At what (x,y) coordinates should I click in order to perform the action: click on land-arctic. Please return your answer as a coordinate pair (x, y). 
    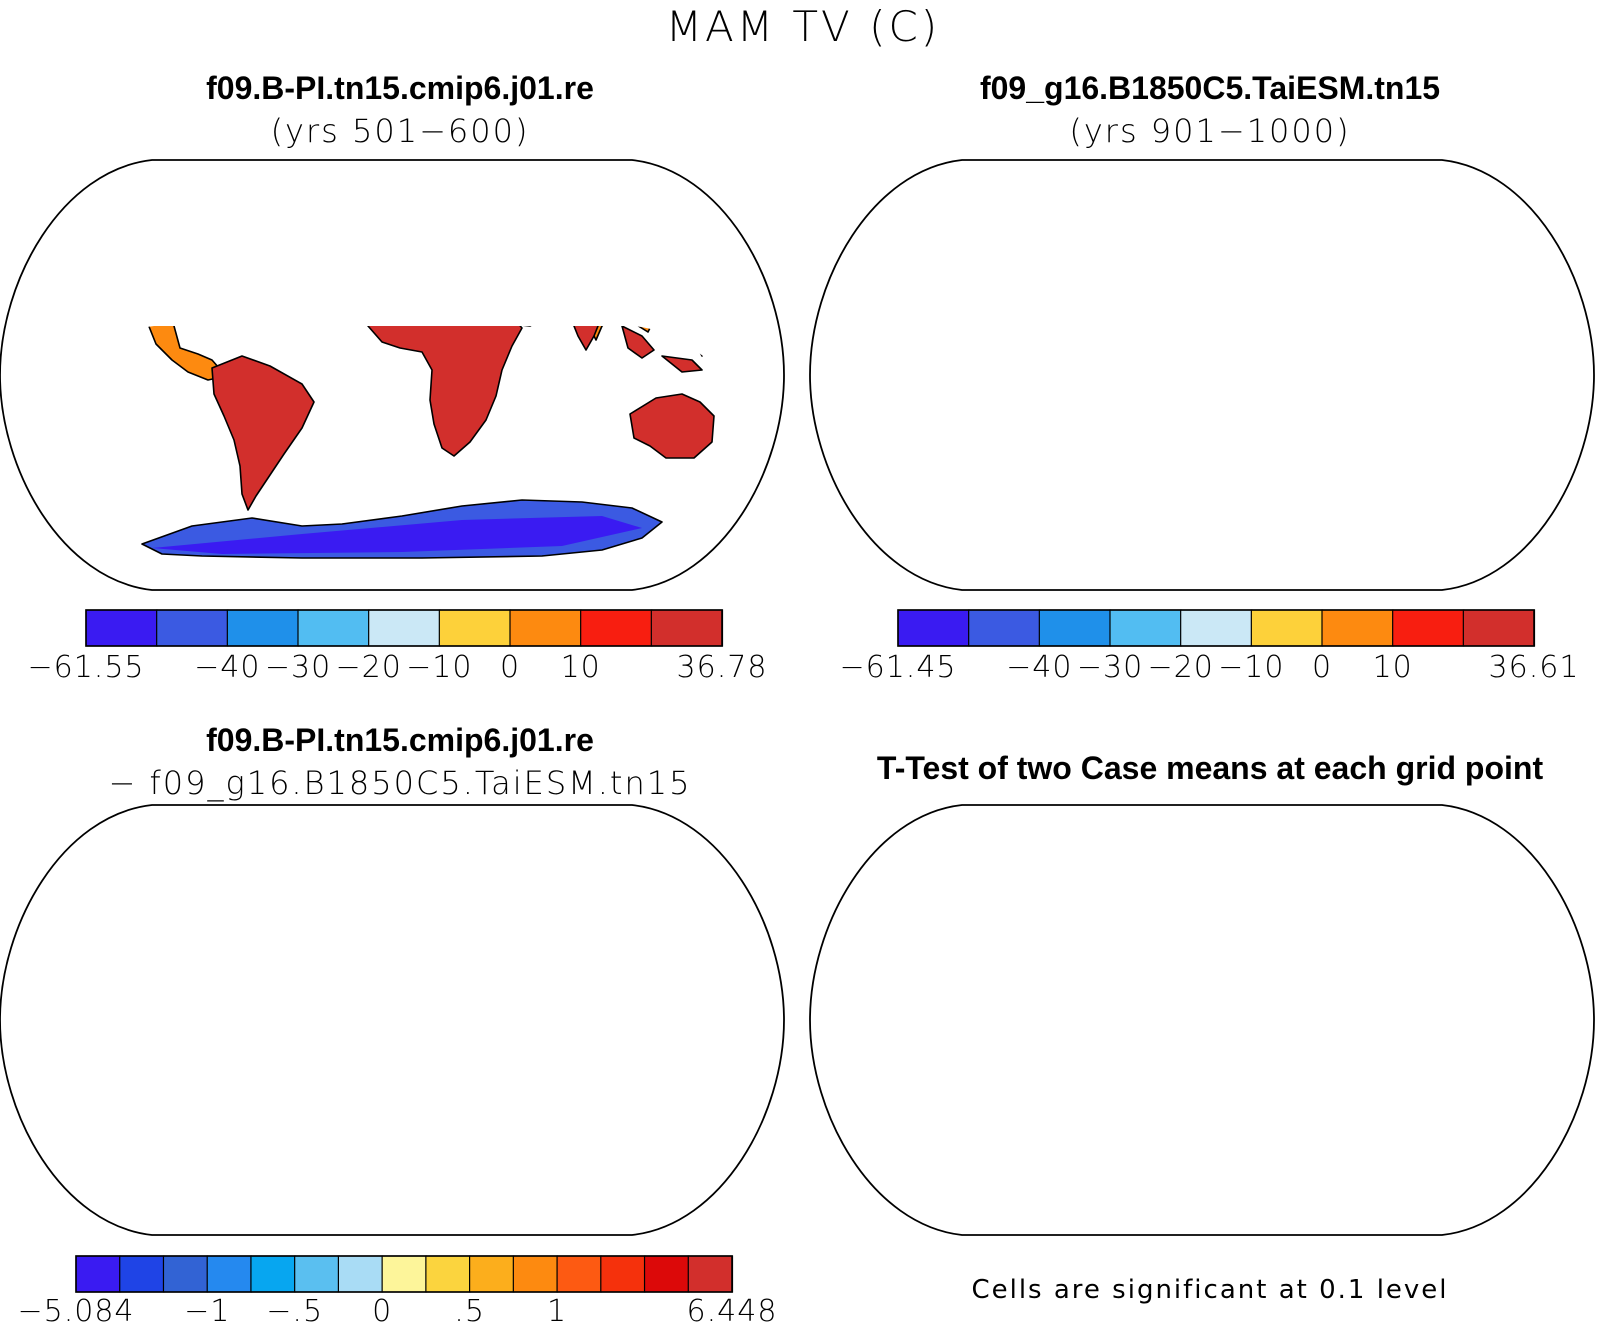
    Looking at the image, I should click on (1087, 837).